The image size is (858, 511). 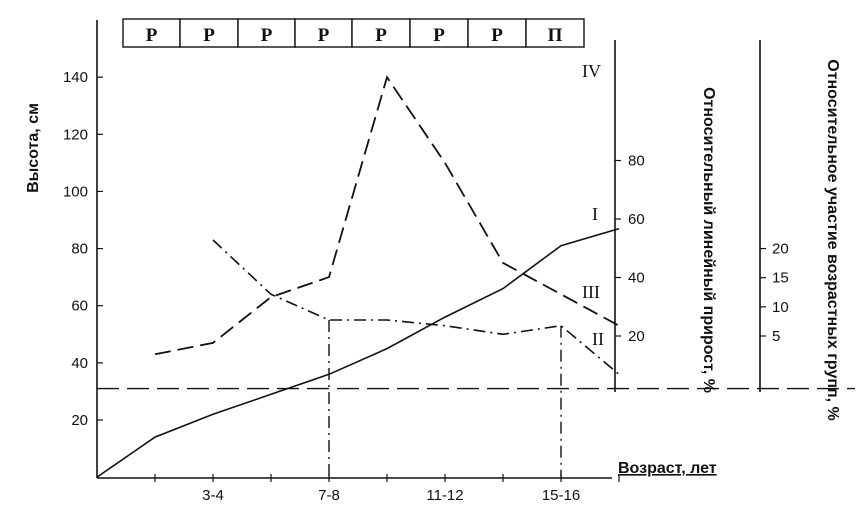 What do you see at coordinates (75, 134) in the screenshot?
I see `left-tick-label: 120` at bounding box center [75, 134].